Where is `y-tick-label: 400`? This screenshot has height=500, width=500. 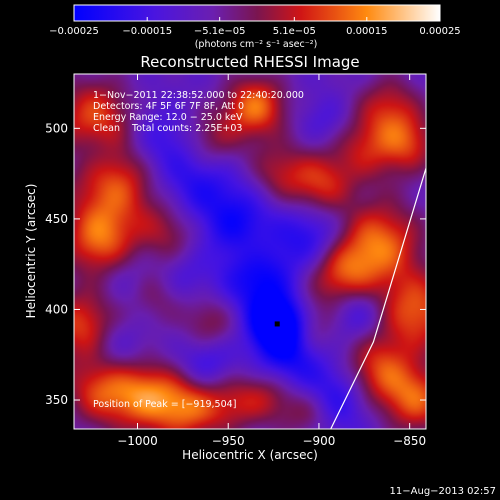 y-tick-label: 400 is located at coordinates (56, 309).